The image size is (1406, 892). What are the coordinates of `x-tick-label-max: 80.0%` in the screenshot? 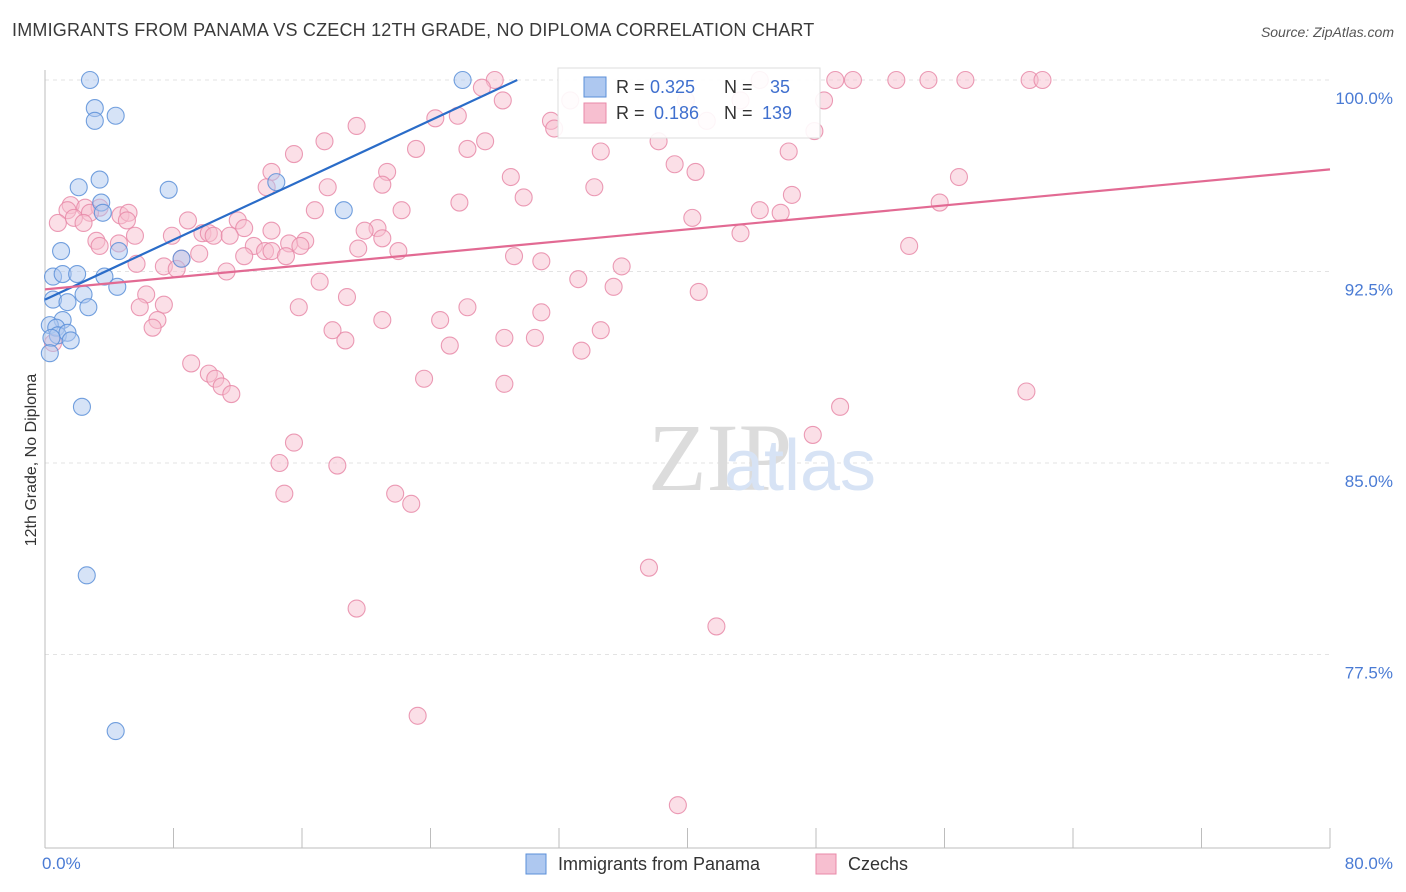 It's located at (1369, 863).